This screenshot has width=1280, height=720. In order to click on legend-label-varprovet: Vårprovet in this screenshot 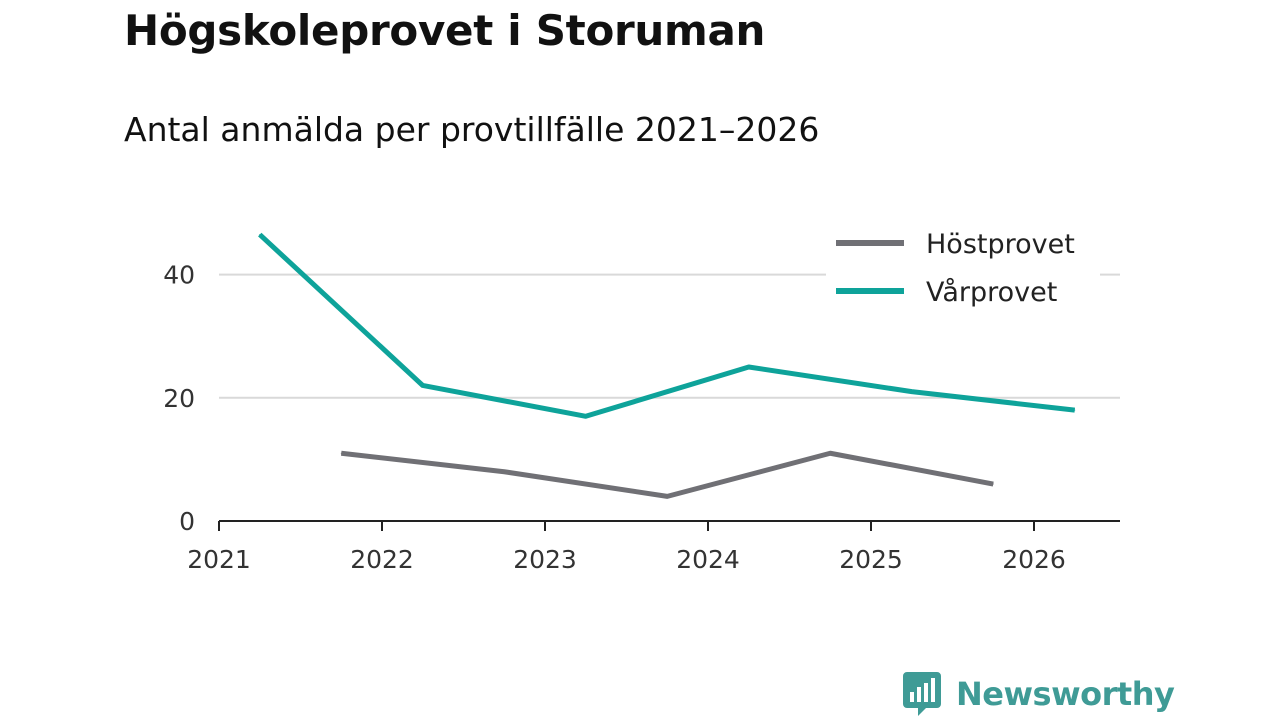, I will do `click(991, 292)`.